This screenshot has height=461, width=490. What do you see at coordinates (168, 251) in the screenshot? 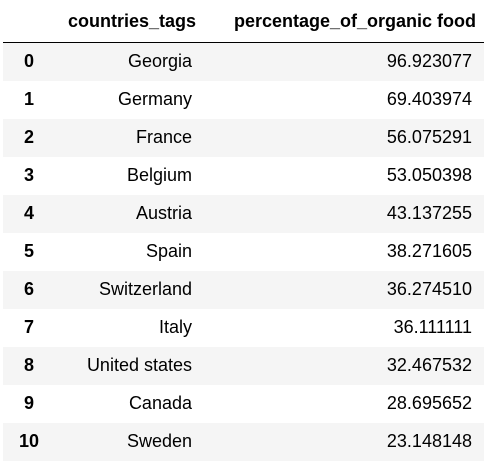
I see `country-cell: Spain` at bounding box center [168, 251].